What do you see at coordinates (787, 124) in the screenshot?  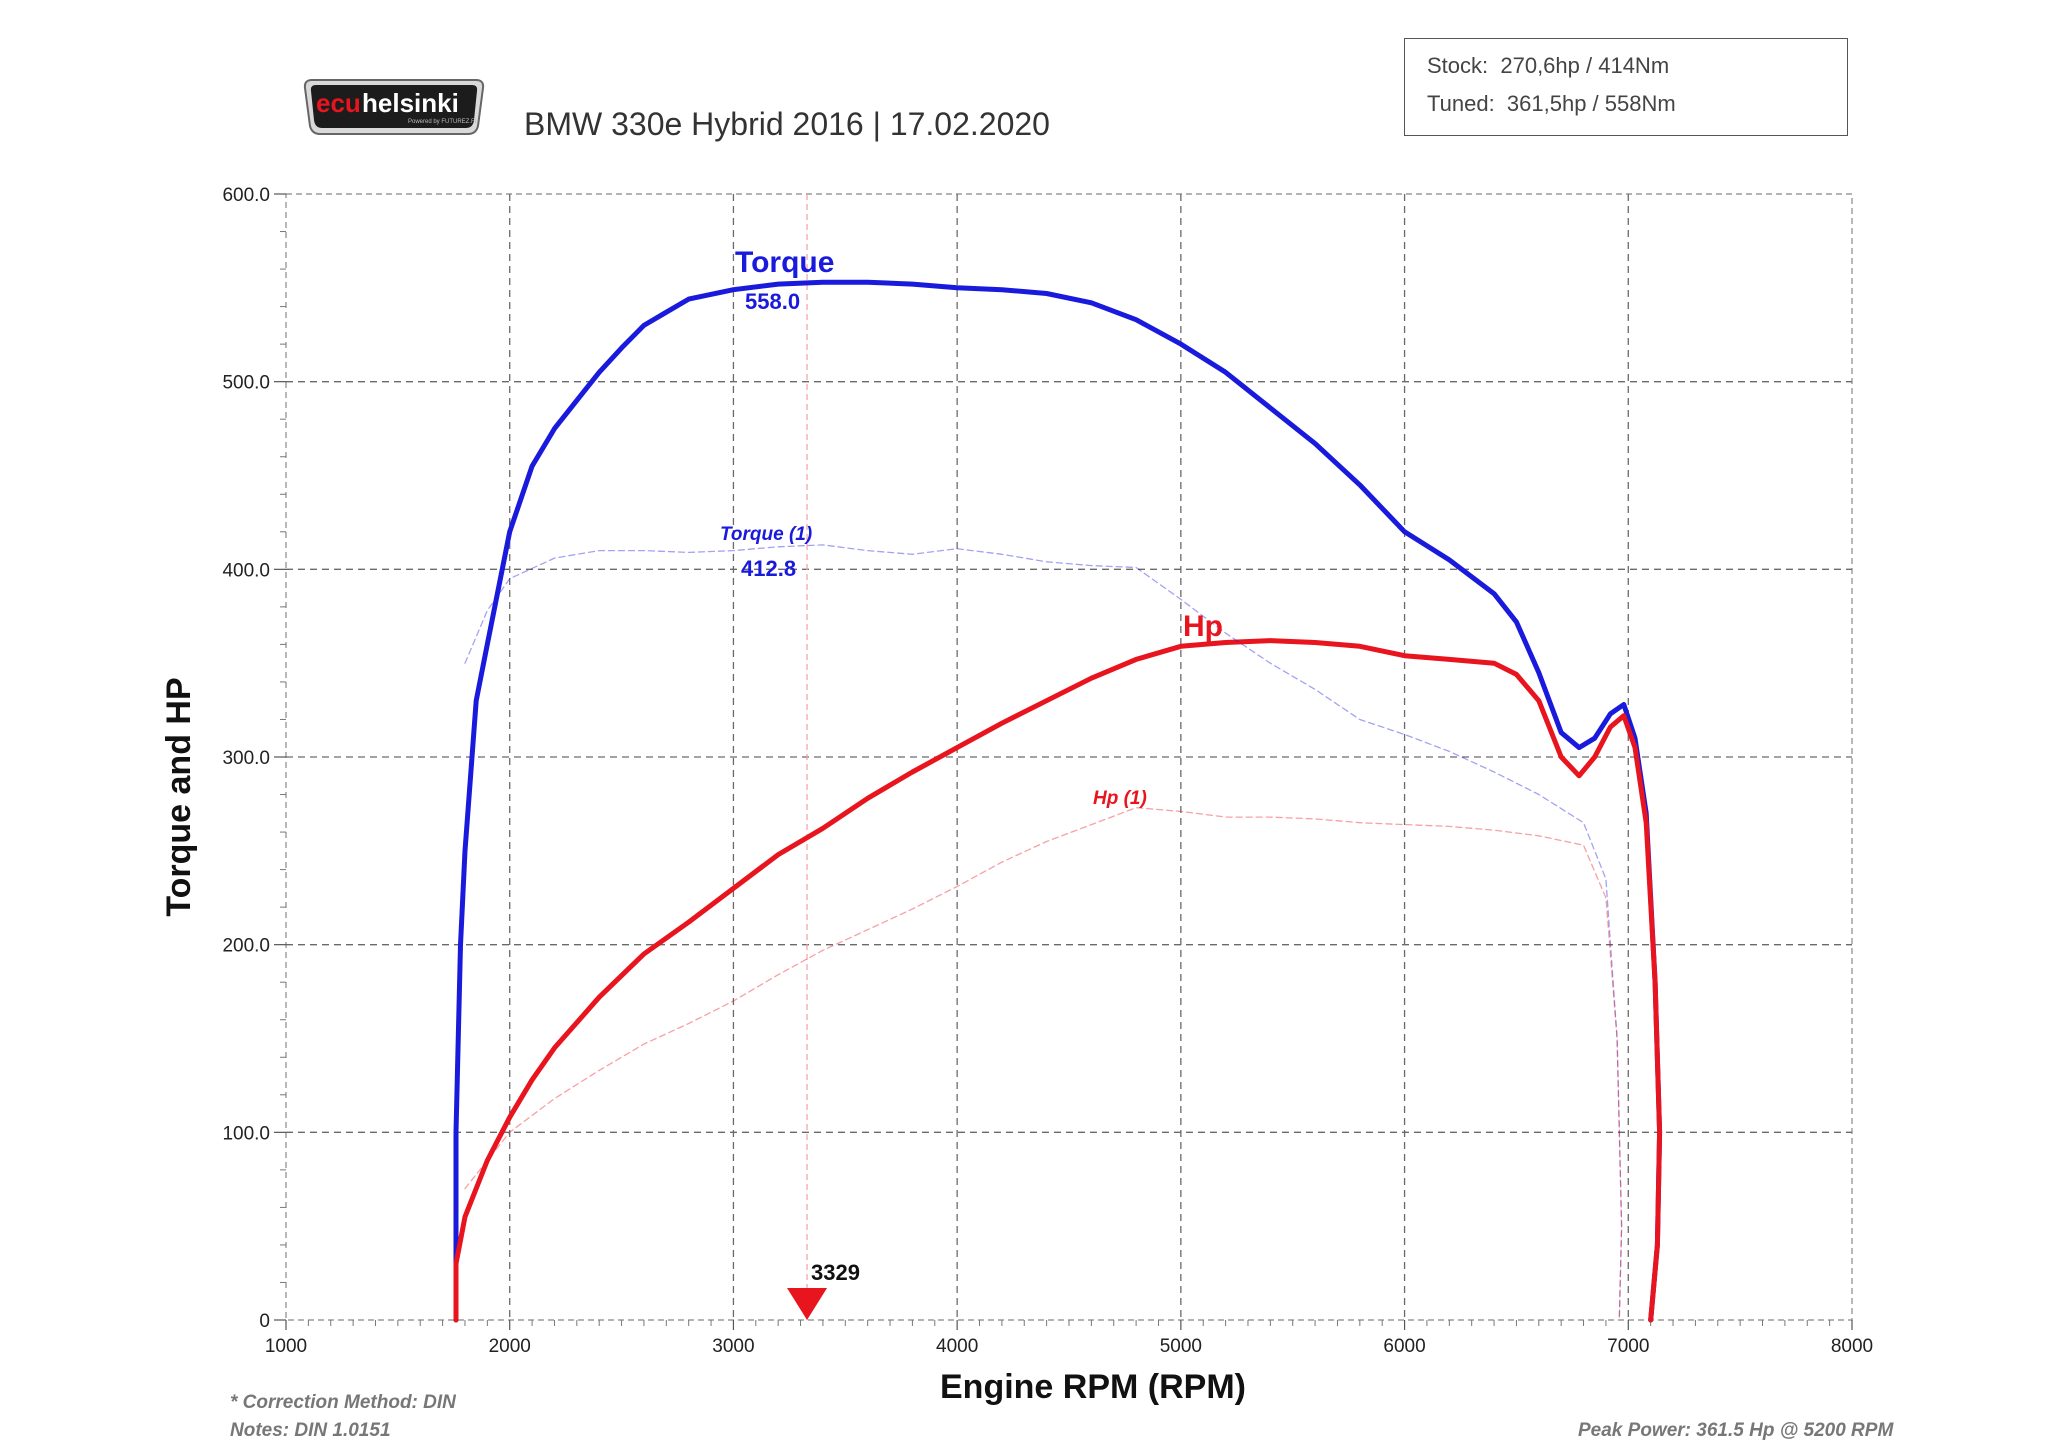 I see `chart-title: BMW 330e Hybrid 2016 | 17.02.2020` at bounding box center [787, 124].